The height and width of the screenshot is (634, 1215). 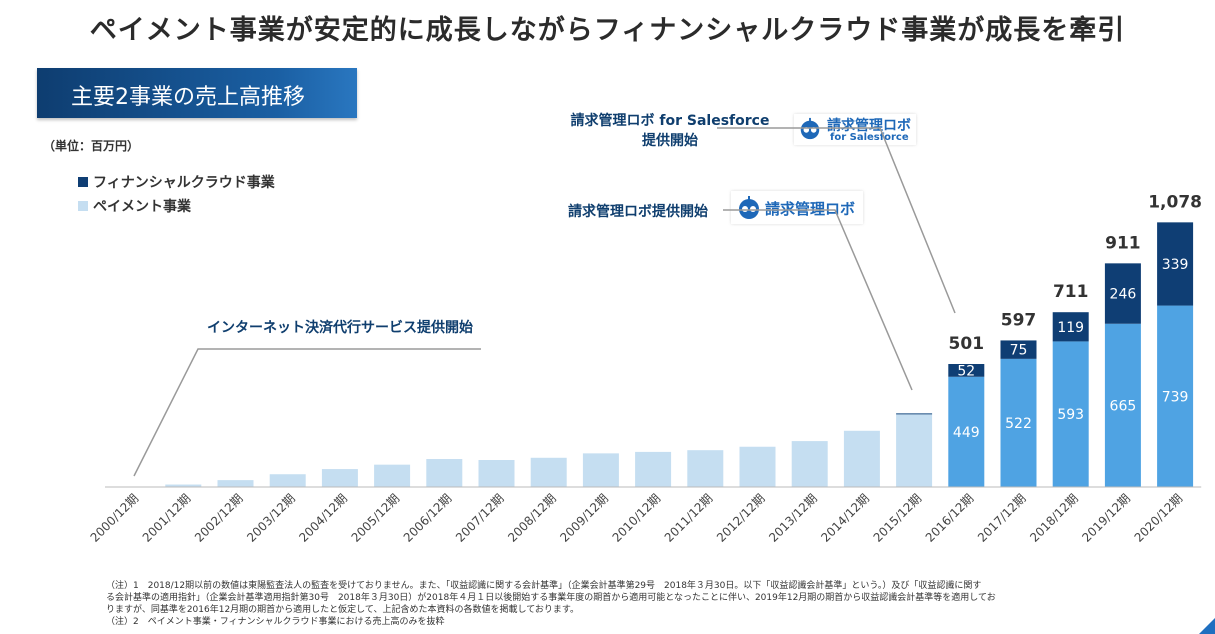 What do you see at coordinates (91, 146) in the screenshot?
I see `unit-label: （単位：百万円）` at bounding box center [91, 146].